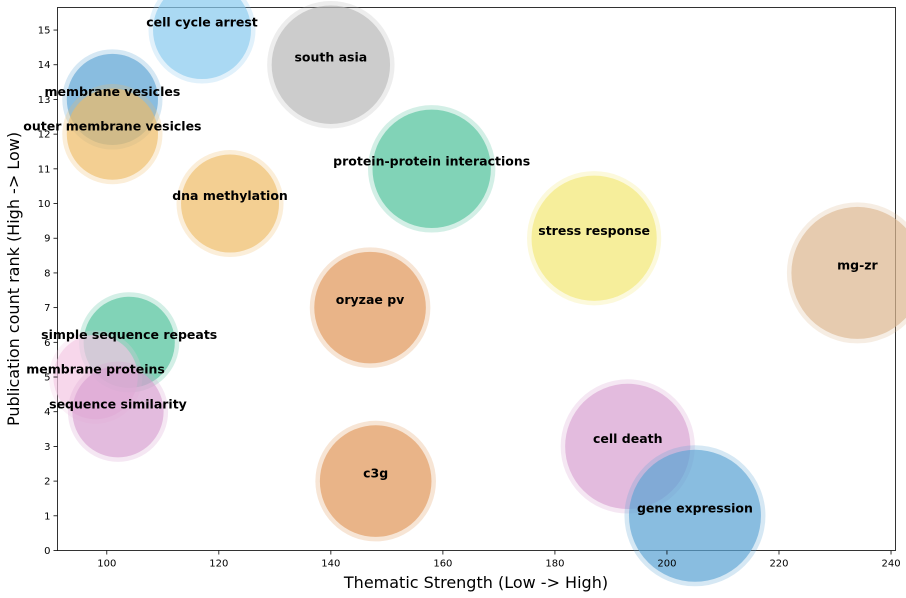  I want to click on bubble-label: c3g, so click(375, 473).